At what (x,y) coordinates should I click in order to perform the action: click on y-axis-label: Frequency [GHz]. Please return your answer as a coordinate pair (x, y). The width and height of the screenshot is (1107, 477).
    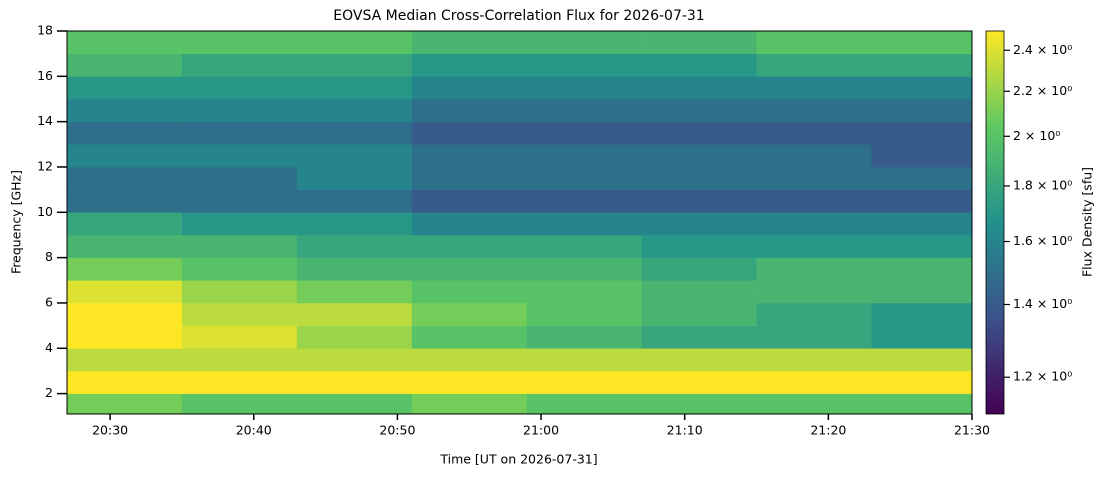
    Looking at the image, I should click on (16, 222).